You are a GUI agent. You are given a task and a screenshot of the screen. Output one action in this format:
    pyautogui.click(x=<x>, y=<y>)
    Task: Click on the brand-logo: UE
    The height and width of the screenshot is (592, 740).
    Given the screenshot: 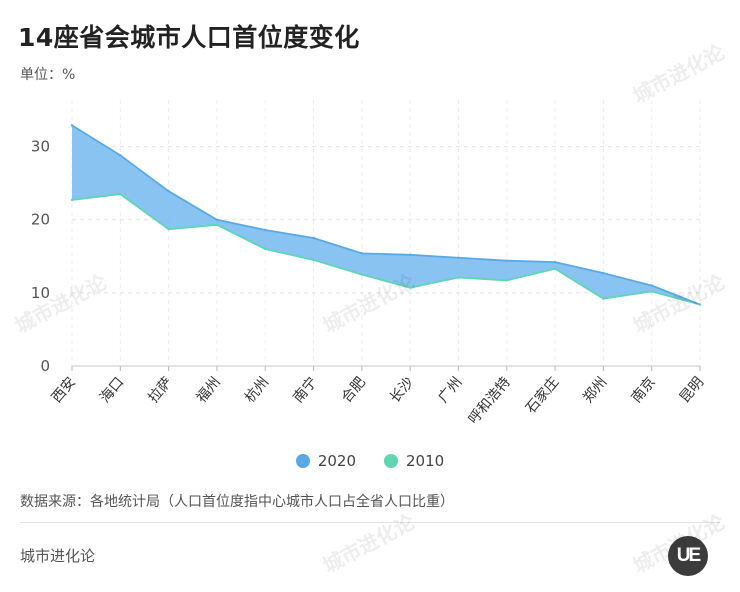 What is the action you would take?
    pyautogui.click(x=688, y=556)
    